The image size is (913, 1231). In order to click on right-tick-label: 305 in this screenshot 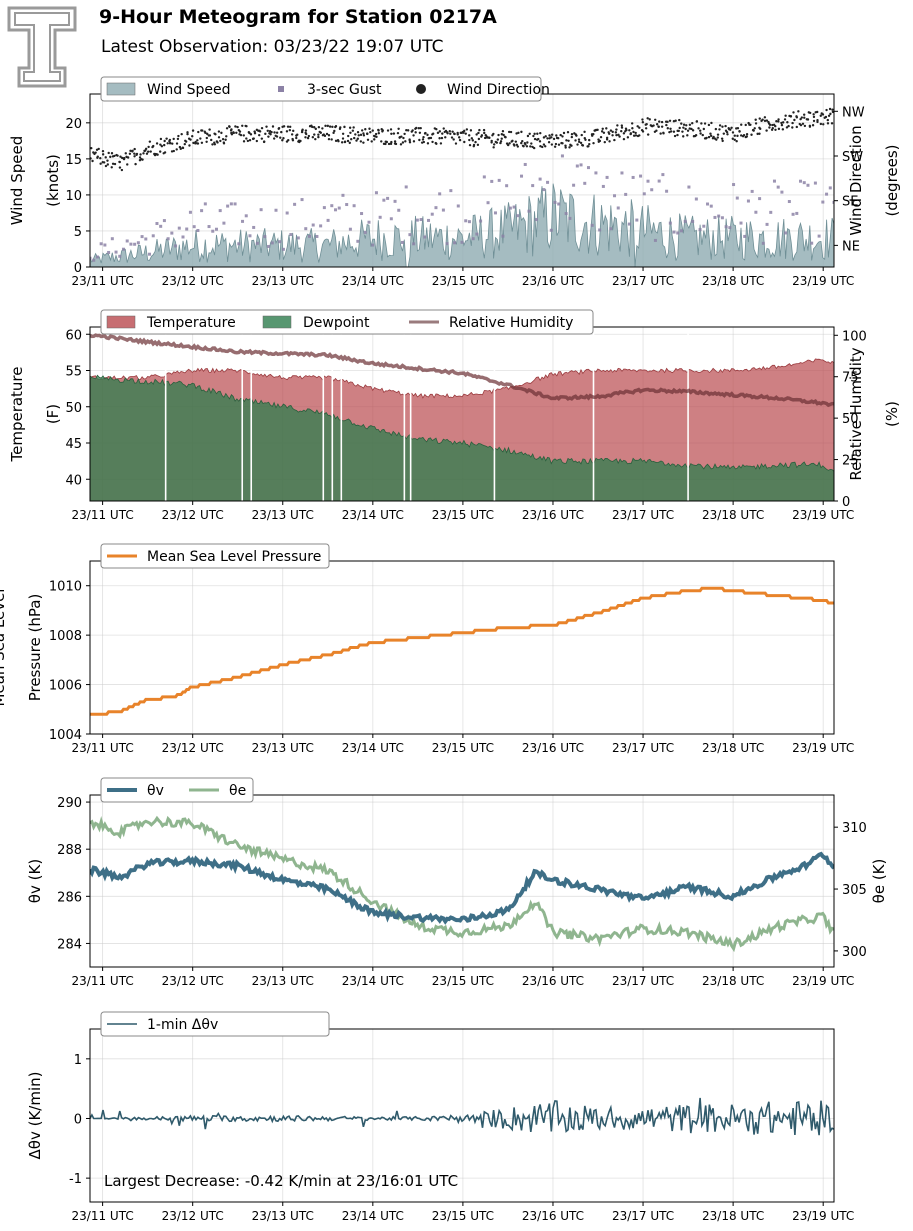, I will do `click(854, 890)`.